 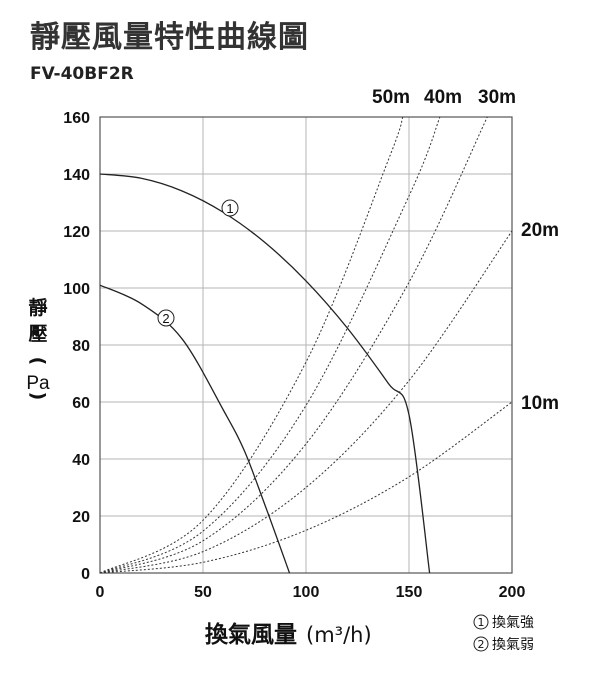 What do you see at coordinates (37, 334) in the screenshot?
I see `y-axis-label-char: 壓` at bounding box center [37, 334].